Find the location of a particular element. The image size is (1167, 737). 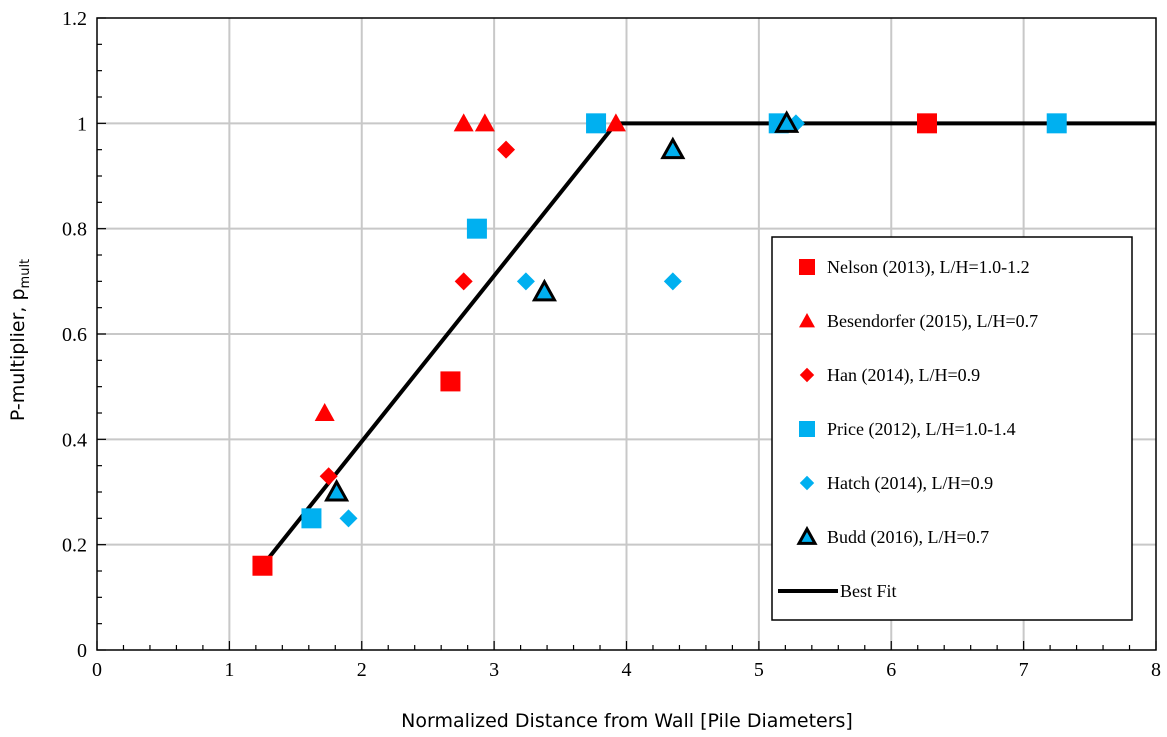

legend-label: Han (2014), L/H=0.9 is located at coordinates (903, 375).